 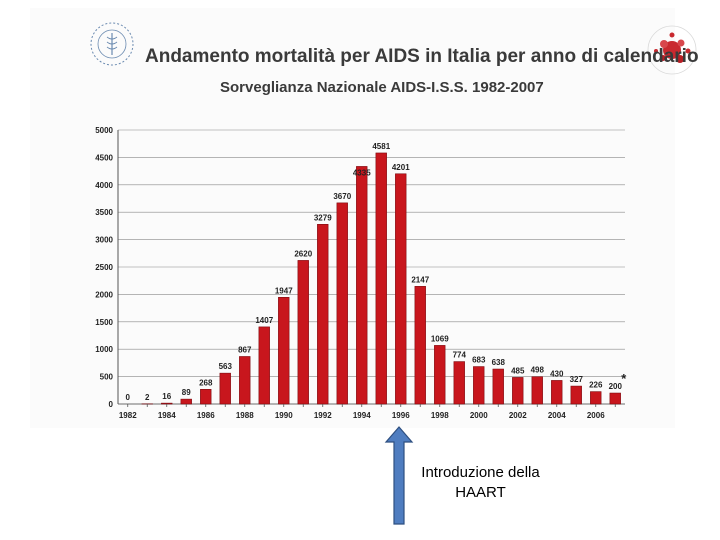 What do you see at coordinates (381, 146) in the screenshot?
I see `data-label: 4581` at bounding box center [381, 146].